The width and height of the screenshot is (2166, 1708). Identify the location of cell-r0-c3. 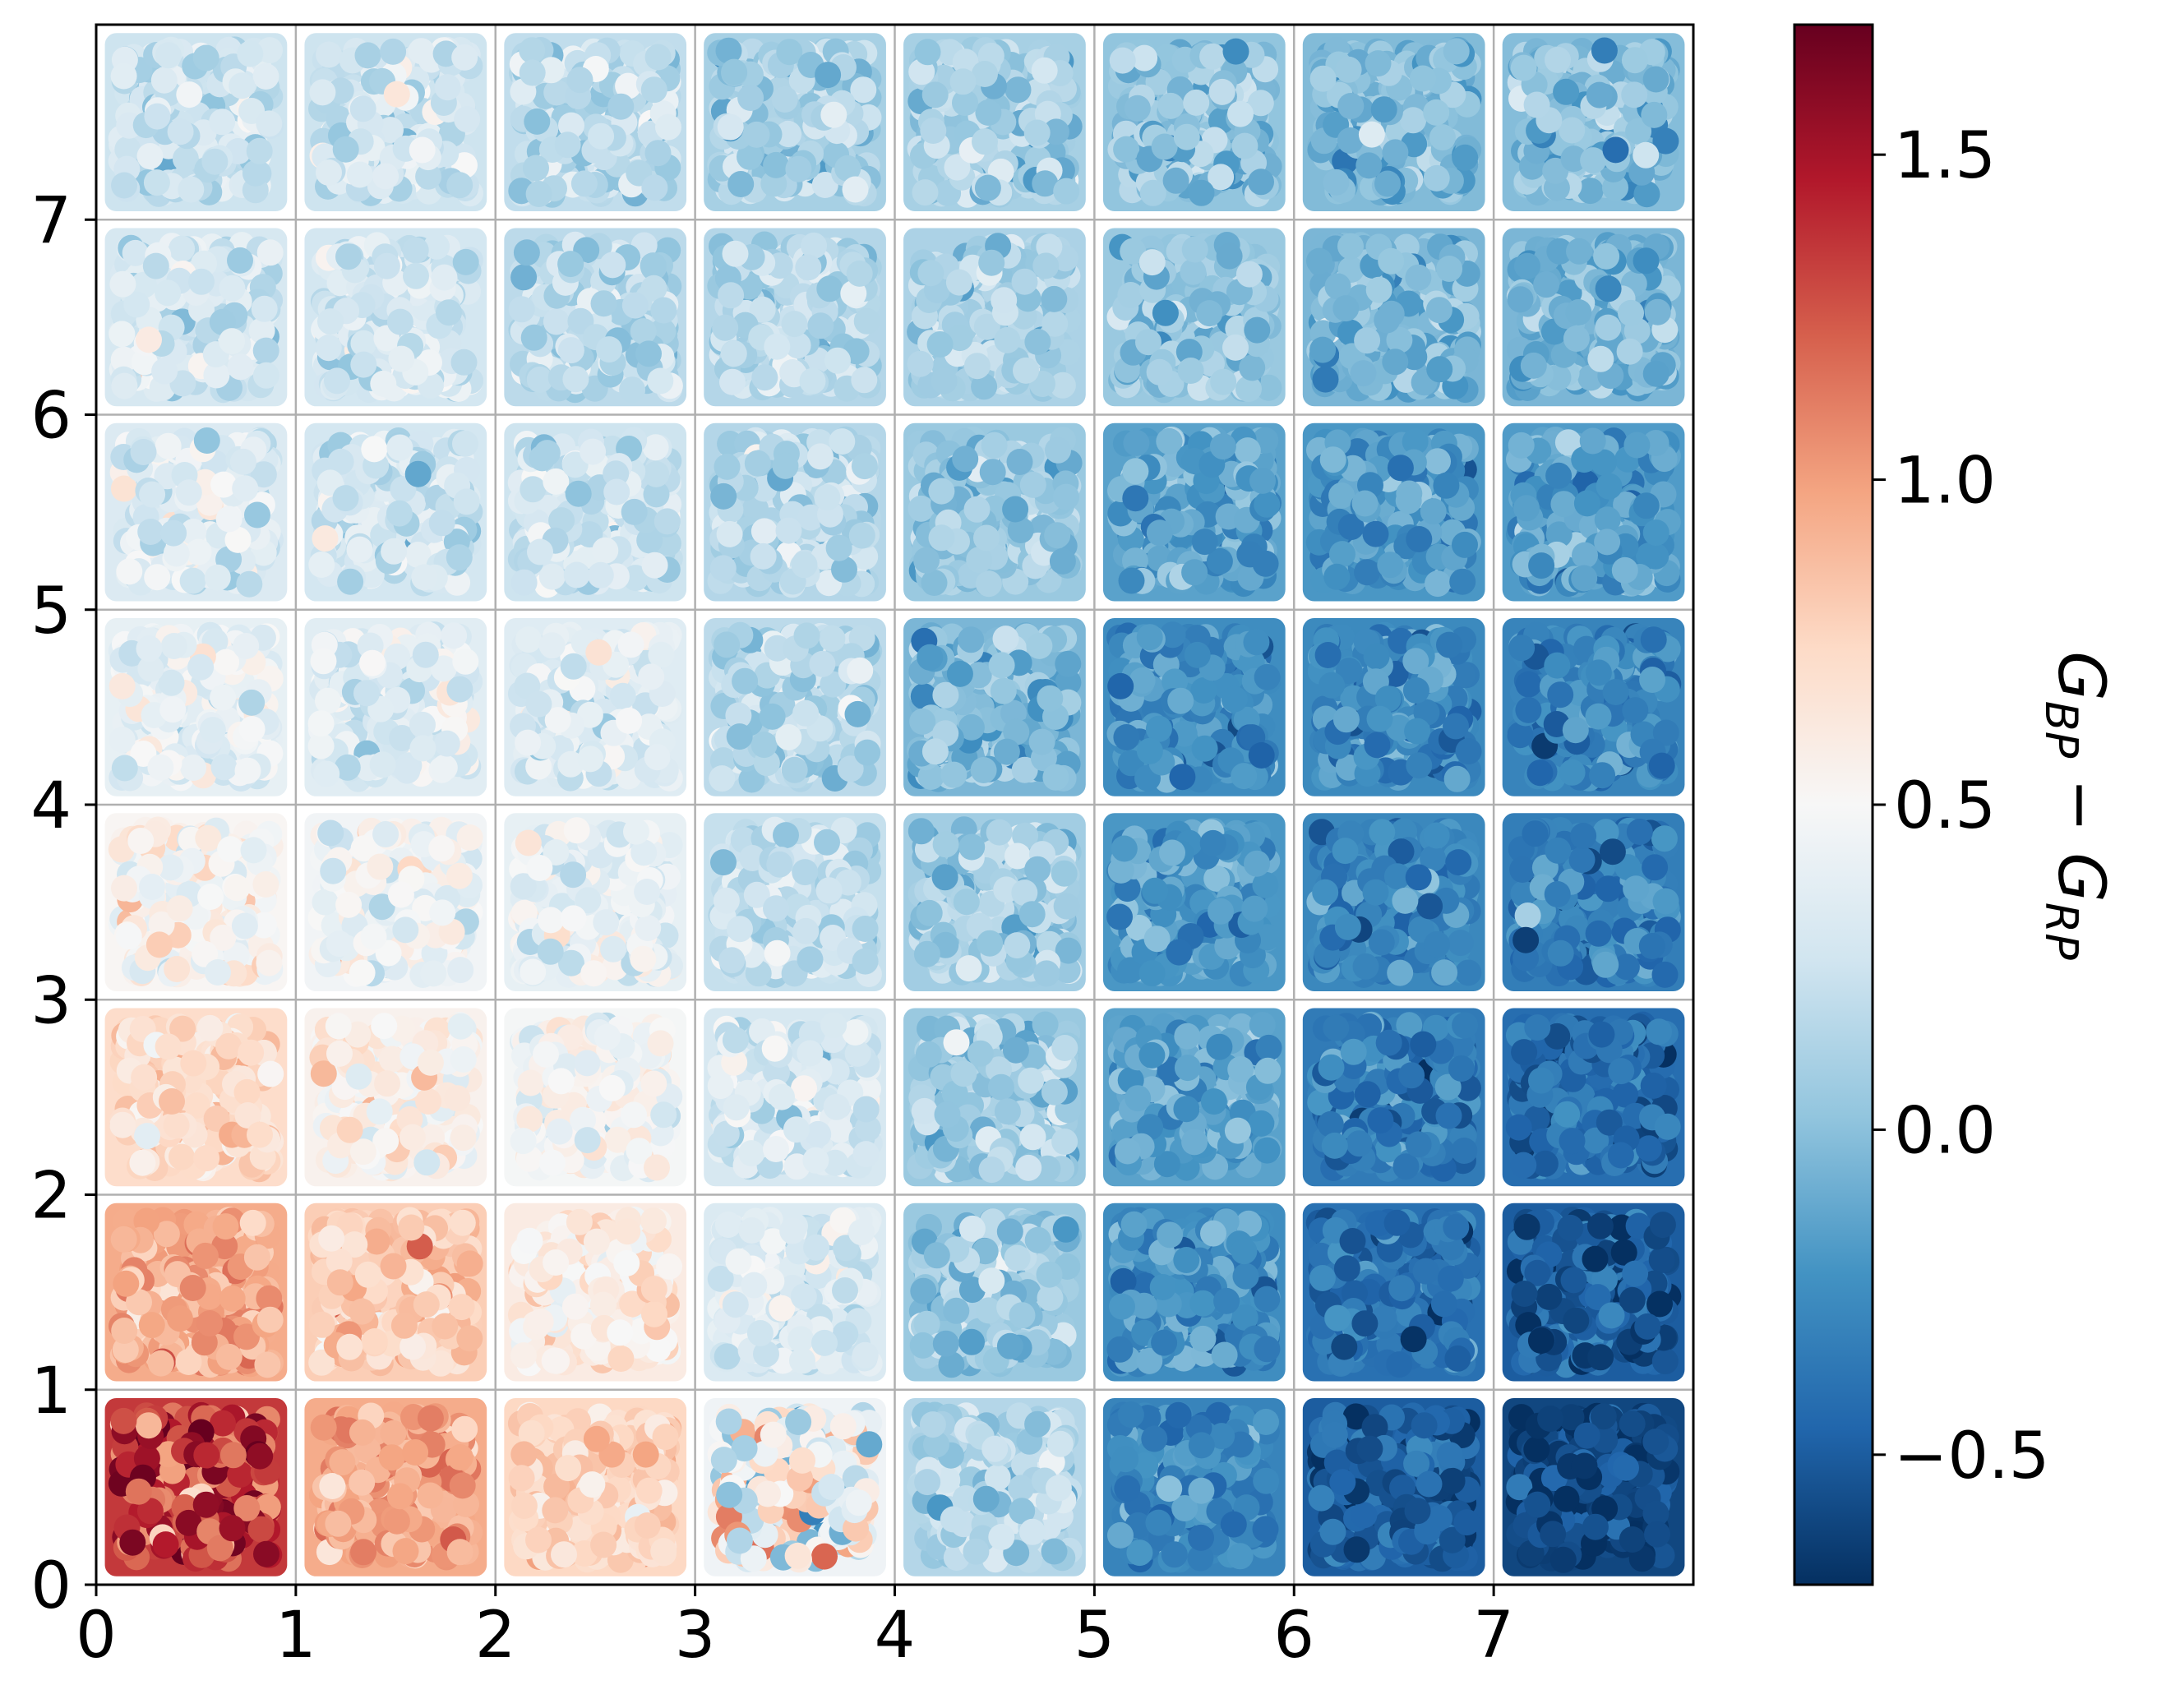
(795, 1486).